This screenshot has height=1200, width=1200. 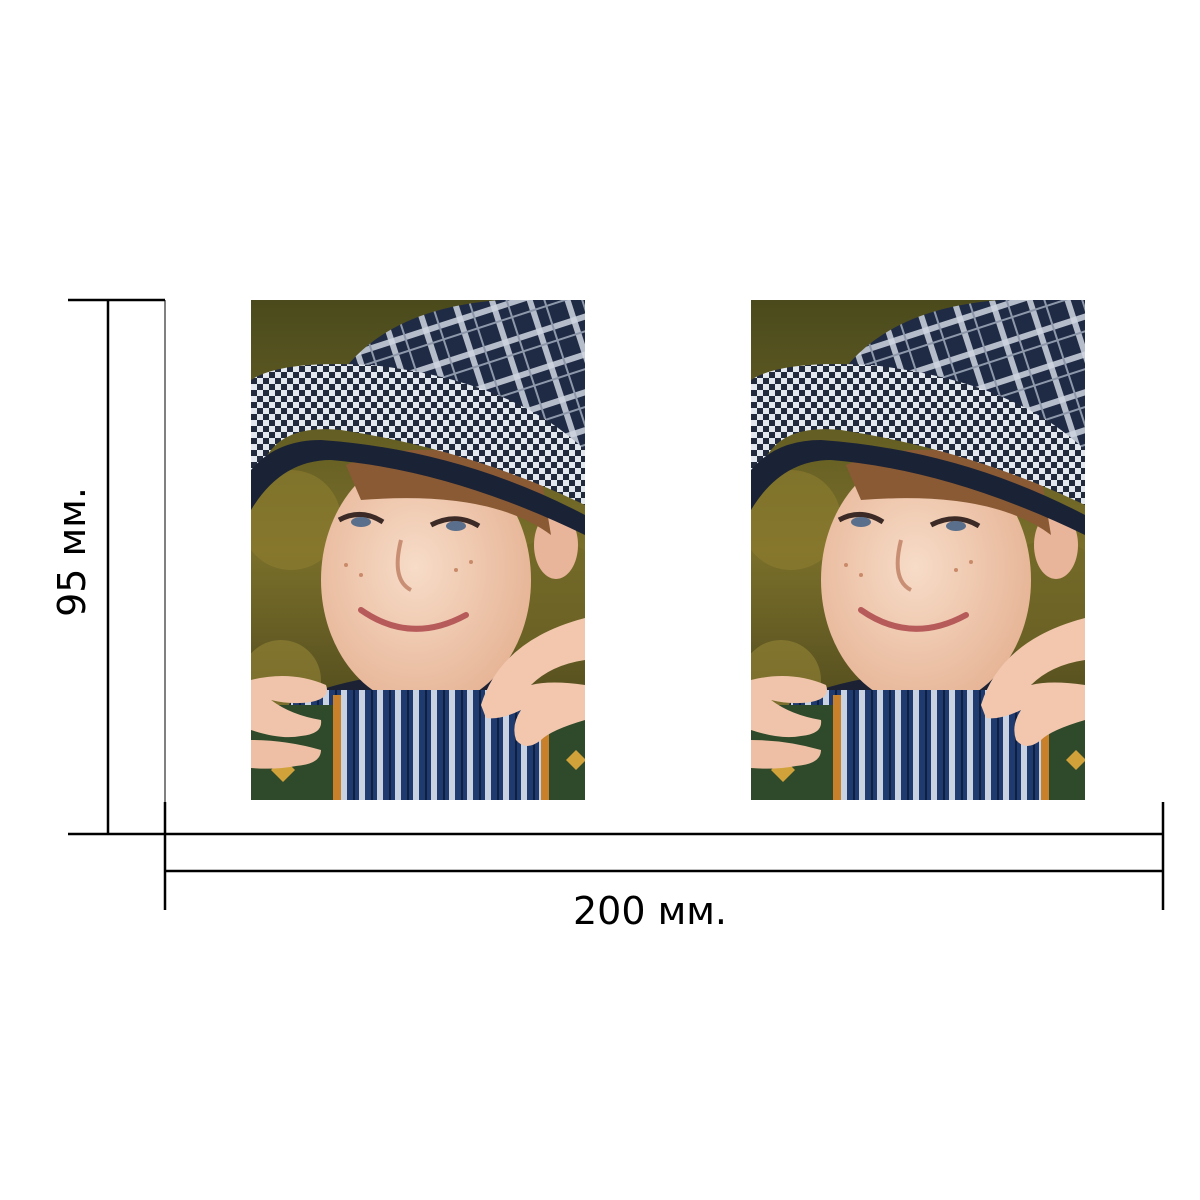 I want to click on height-label: 95 мм., so click(x=72, y=552).